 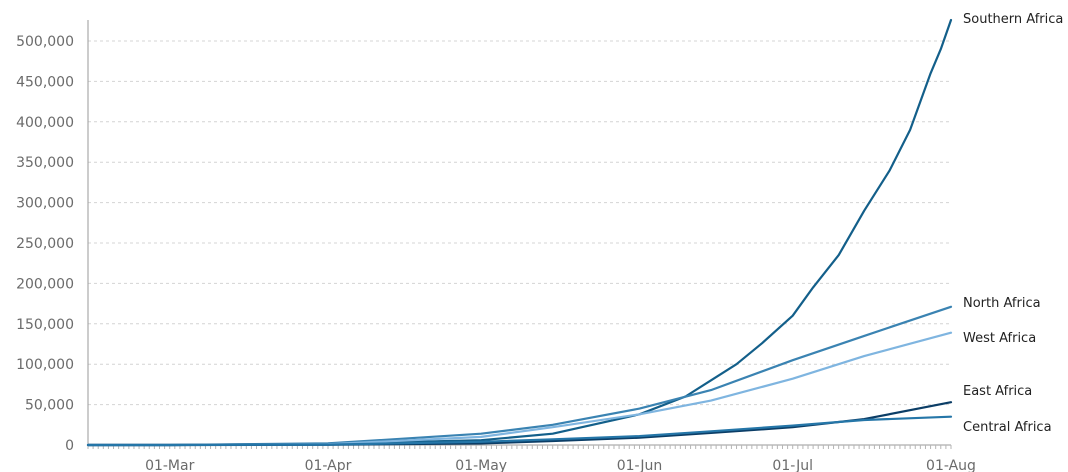 What do you see at coordinates (481, 465) in the screenshot?
I see `x-tick-label: 01-May` at bounding box center [481, 465].